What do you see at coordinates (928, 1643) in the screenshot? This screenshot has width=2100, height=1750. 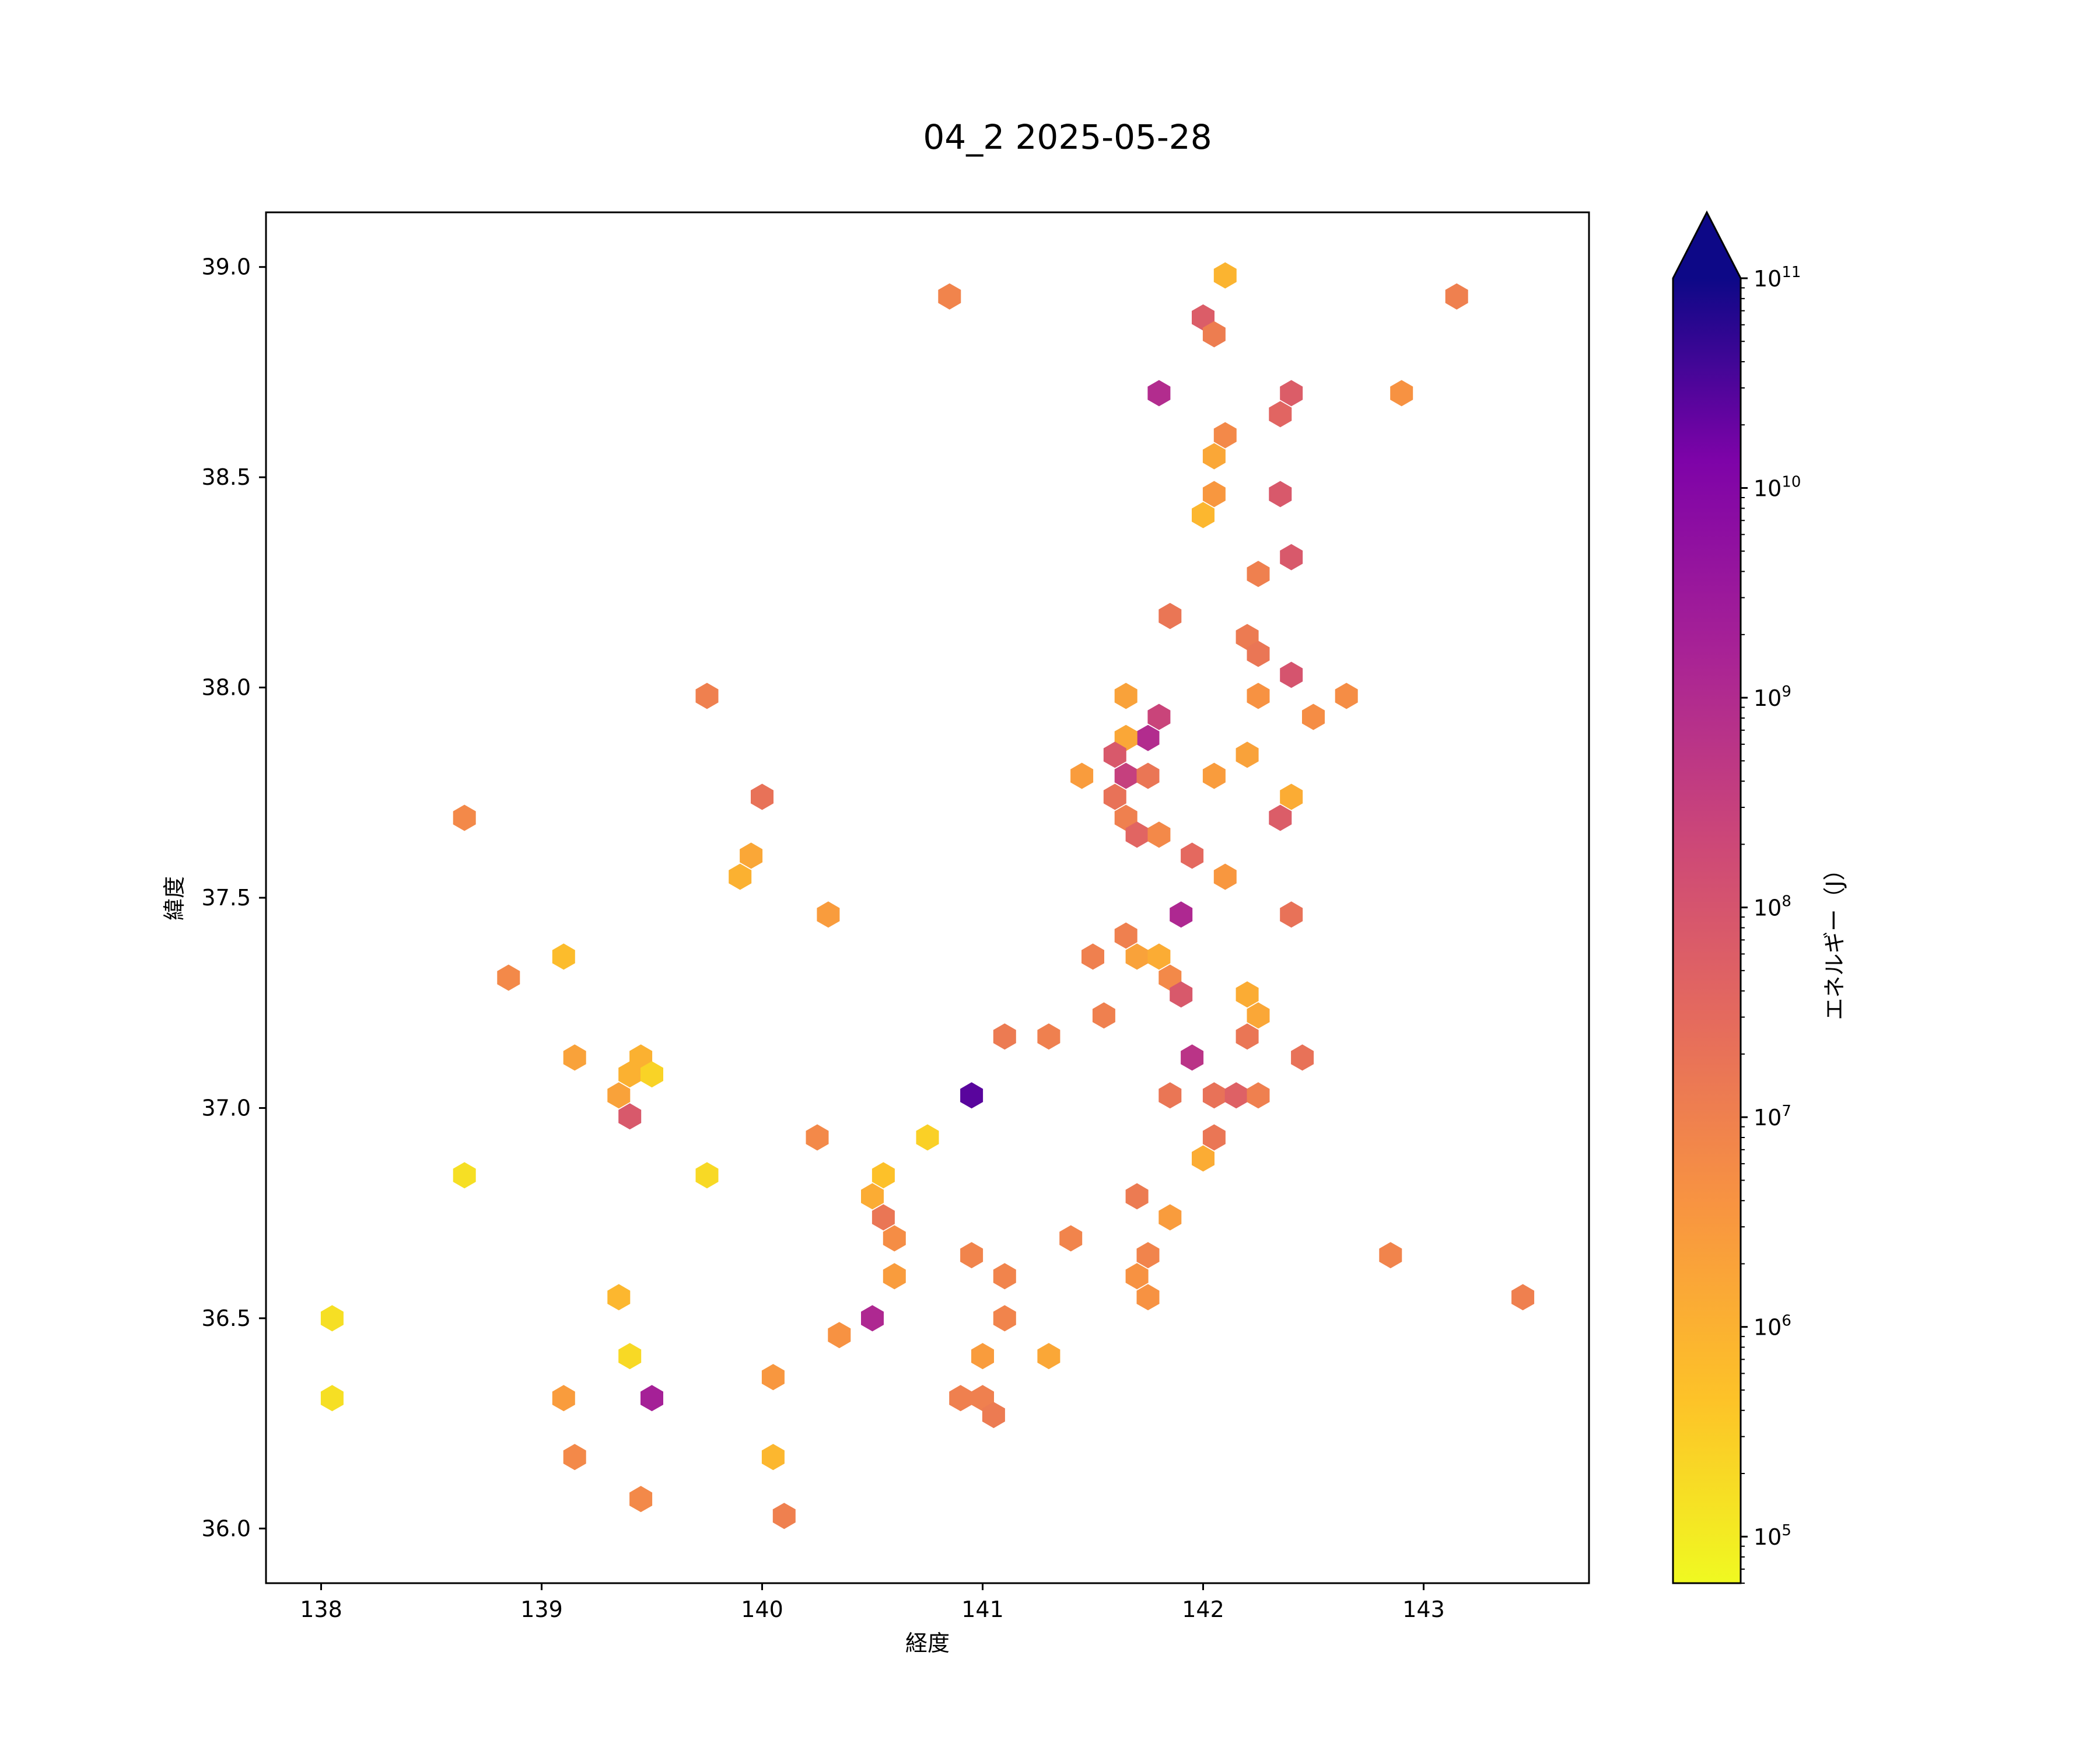 I see `x-axis-label: 経度` at bounding box center [928, 1643].